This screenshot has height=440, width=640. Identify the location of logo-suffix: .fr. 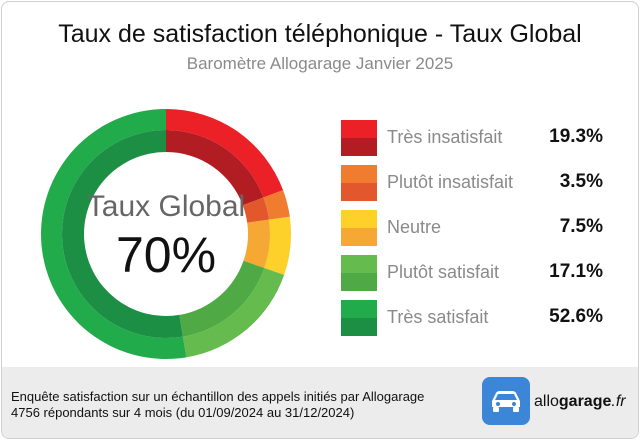
(618, 401).